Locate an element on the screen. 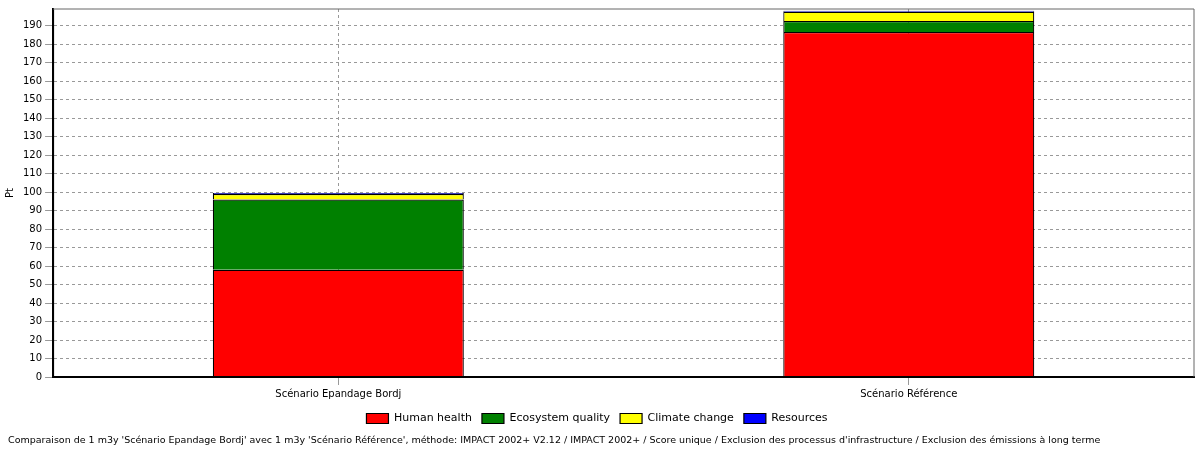 This screenshot has height=452, width=1198. y-tick-label: 40 is located at coordinates (36, 302).